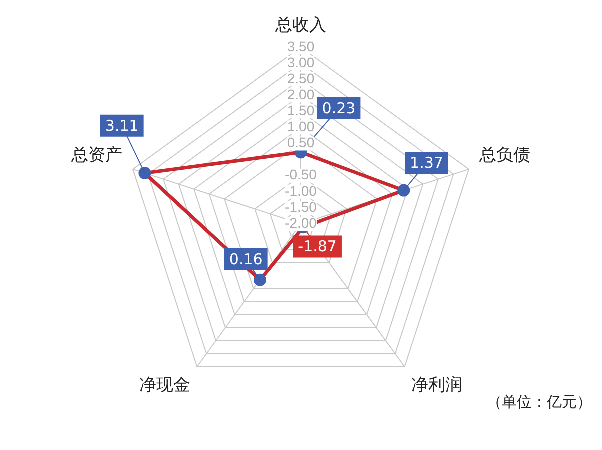 The height and width of the screenshot is (450, 602). What do you see at coordinates (301, 62) in the screenshot?
I see `y-tick-label: 3.00` at bounding box center [301, 62].